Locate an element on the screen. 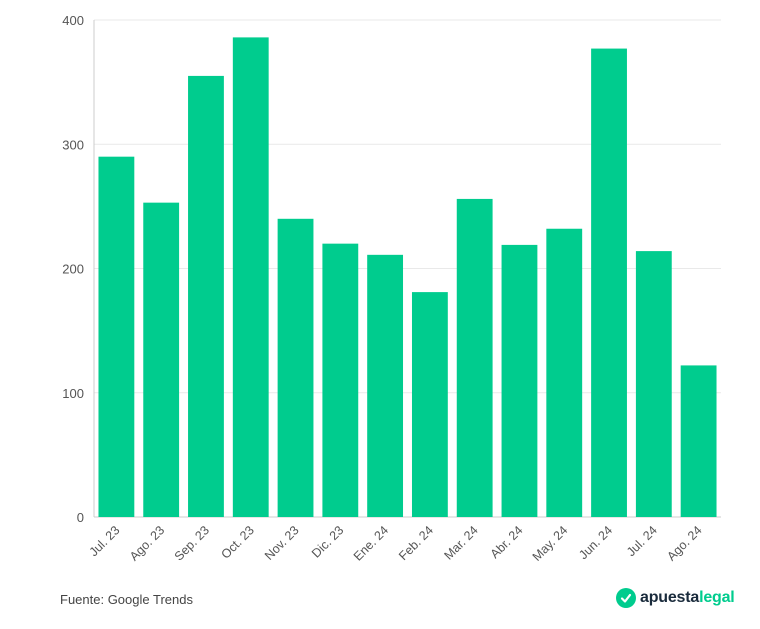  y-tick-label: 300 is located at coordinates (73, 144).